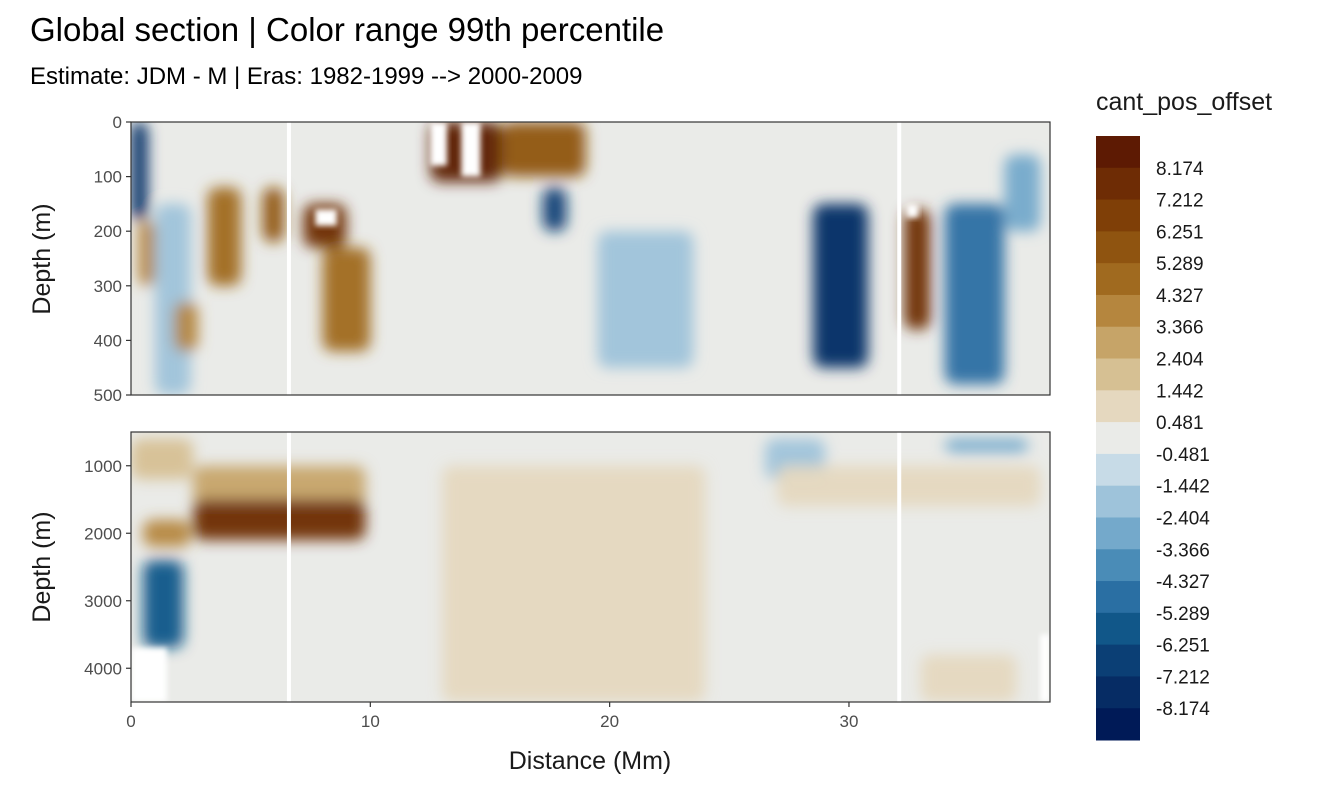  Describe the element at coordinates (108, 395) in the screenshot. I see `y-tick-label: 500` at that location.